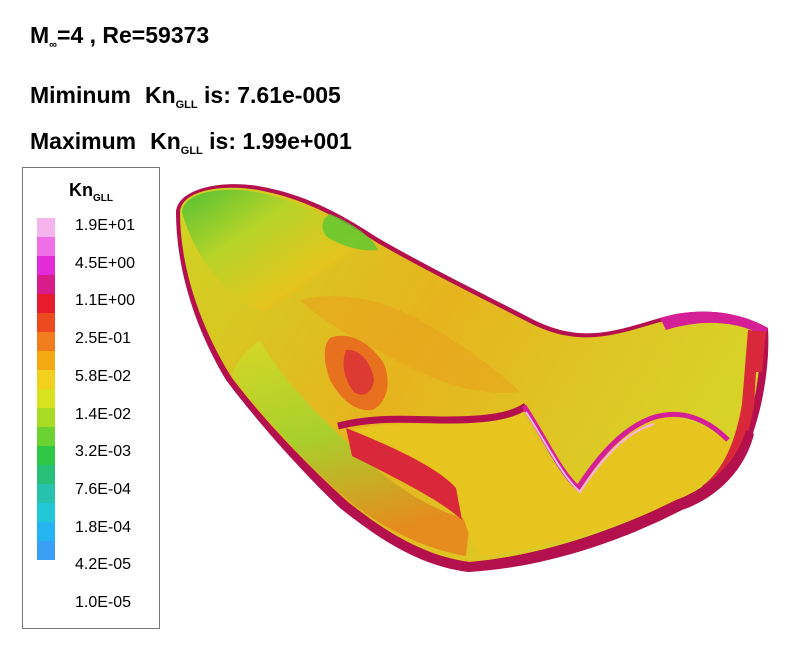  I want to click on cavity-ridge-highlight, so click(590, 452).